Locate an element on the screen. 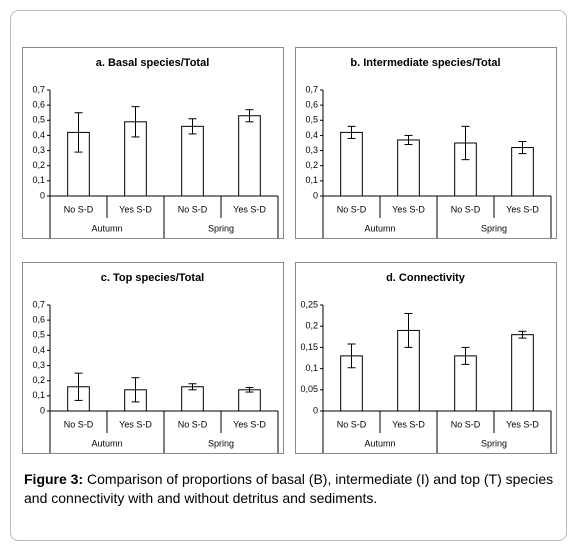 Image resolution: width=577 pixels, height=551 pixels. chart-title: c. Top species/Total is located at coordinates (153, 278).